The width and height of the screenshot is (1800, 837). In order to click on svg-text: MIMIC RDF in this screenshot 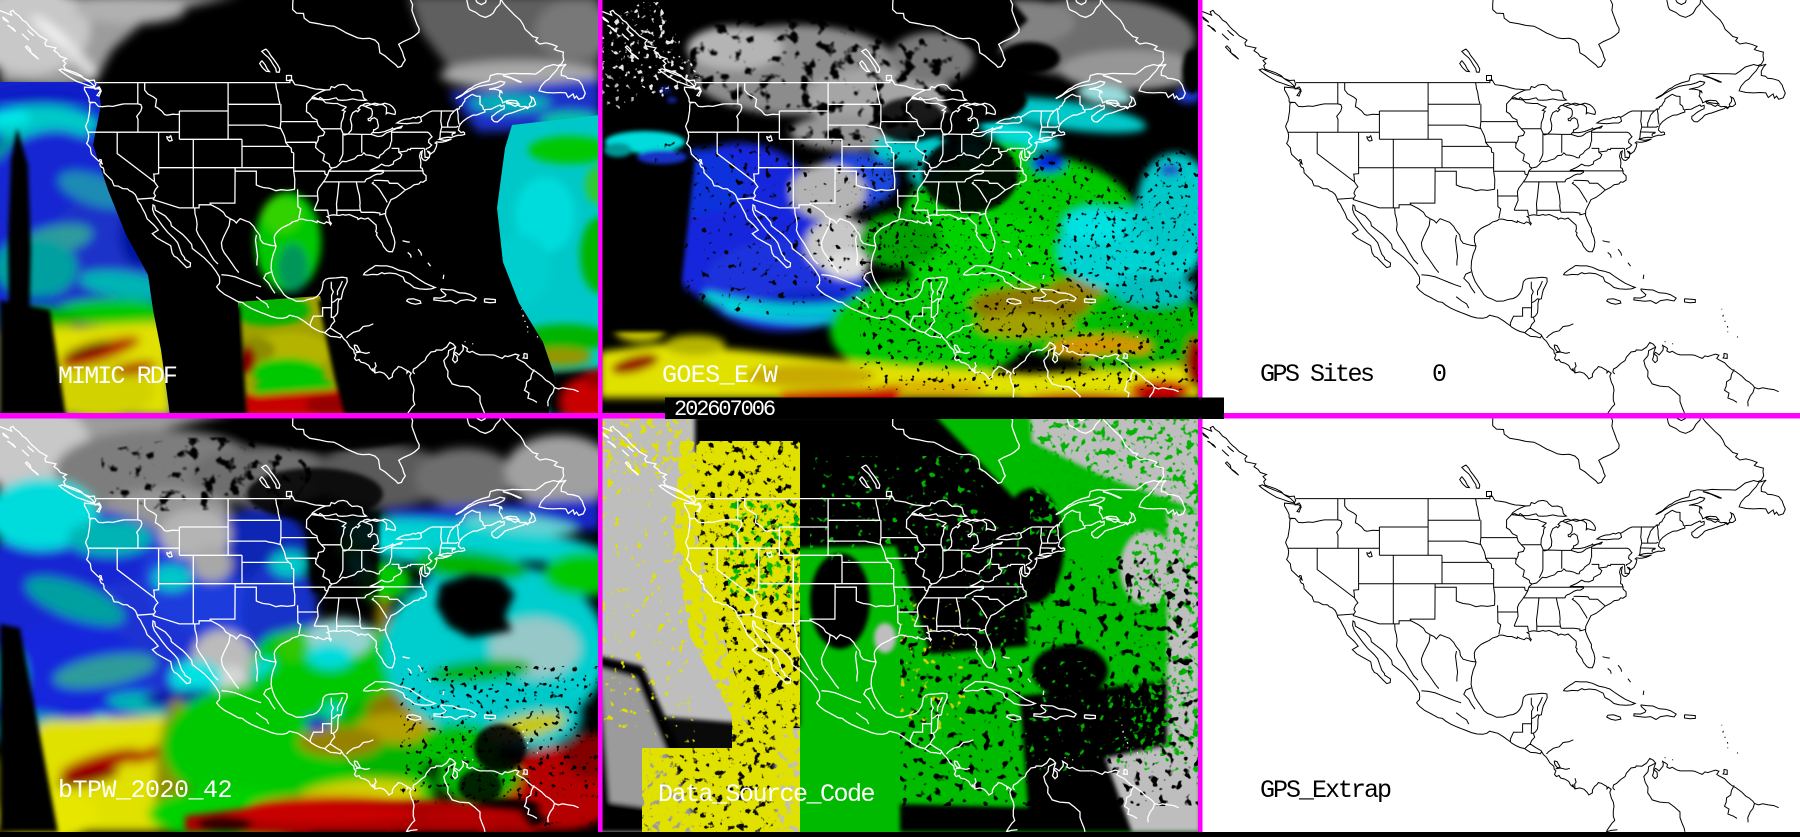, I will do `click(117, 376)`.